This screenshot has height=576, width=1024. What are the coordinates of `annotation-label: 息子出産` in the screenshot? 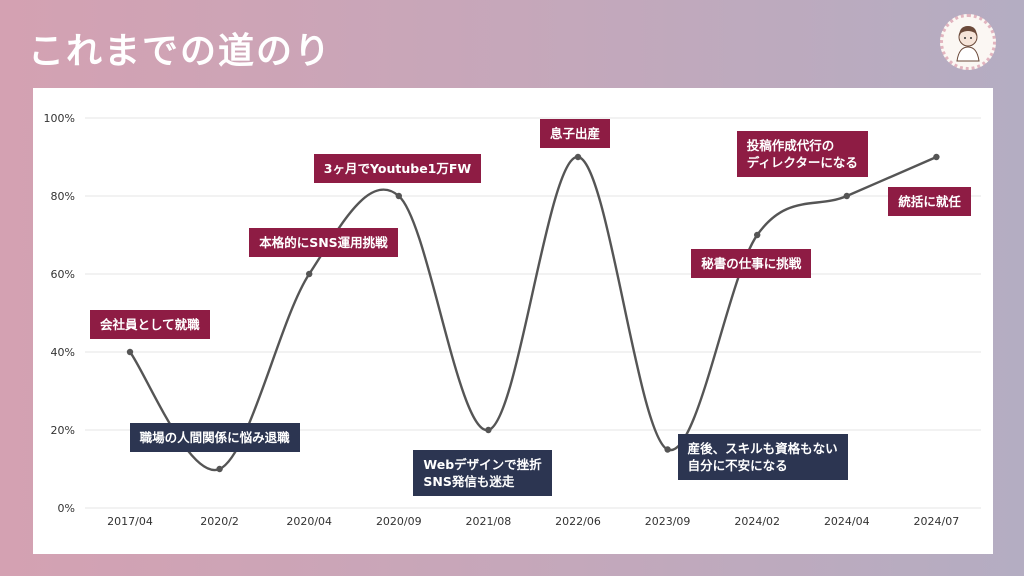 It's located at (575, 133).